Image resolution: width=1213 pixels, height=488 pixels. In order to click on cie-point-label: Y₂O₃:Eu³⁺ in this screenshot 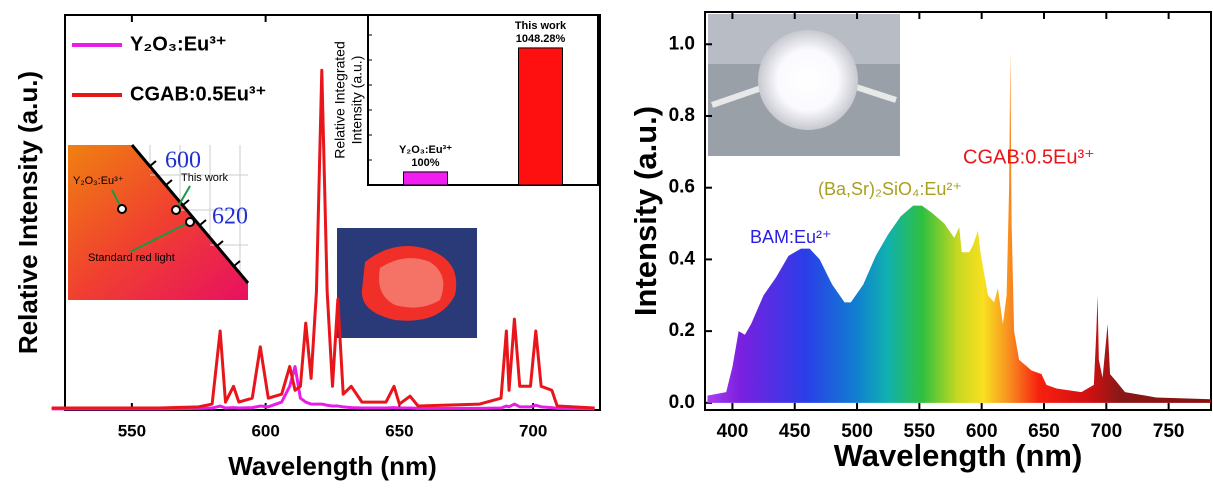, I will do `click(98, 181)`.